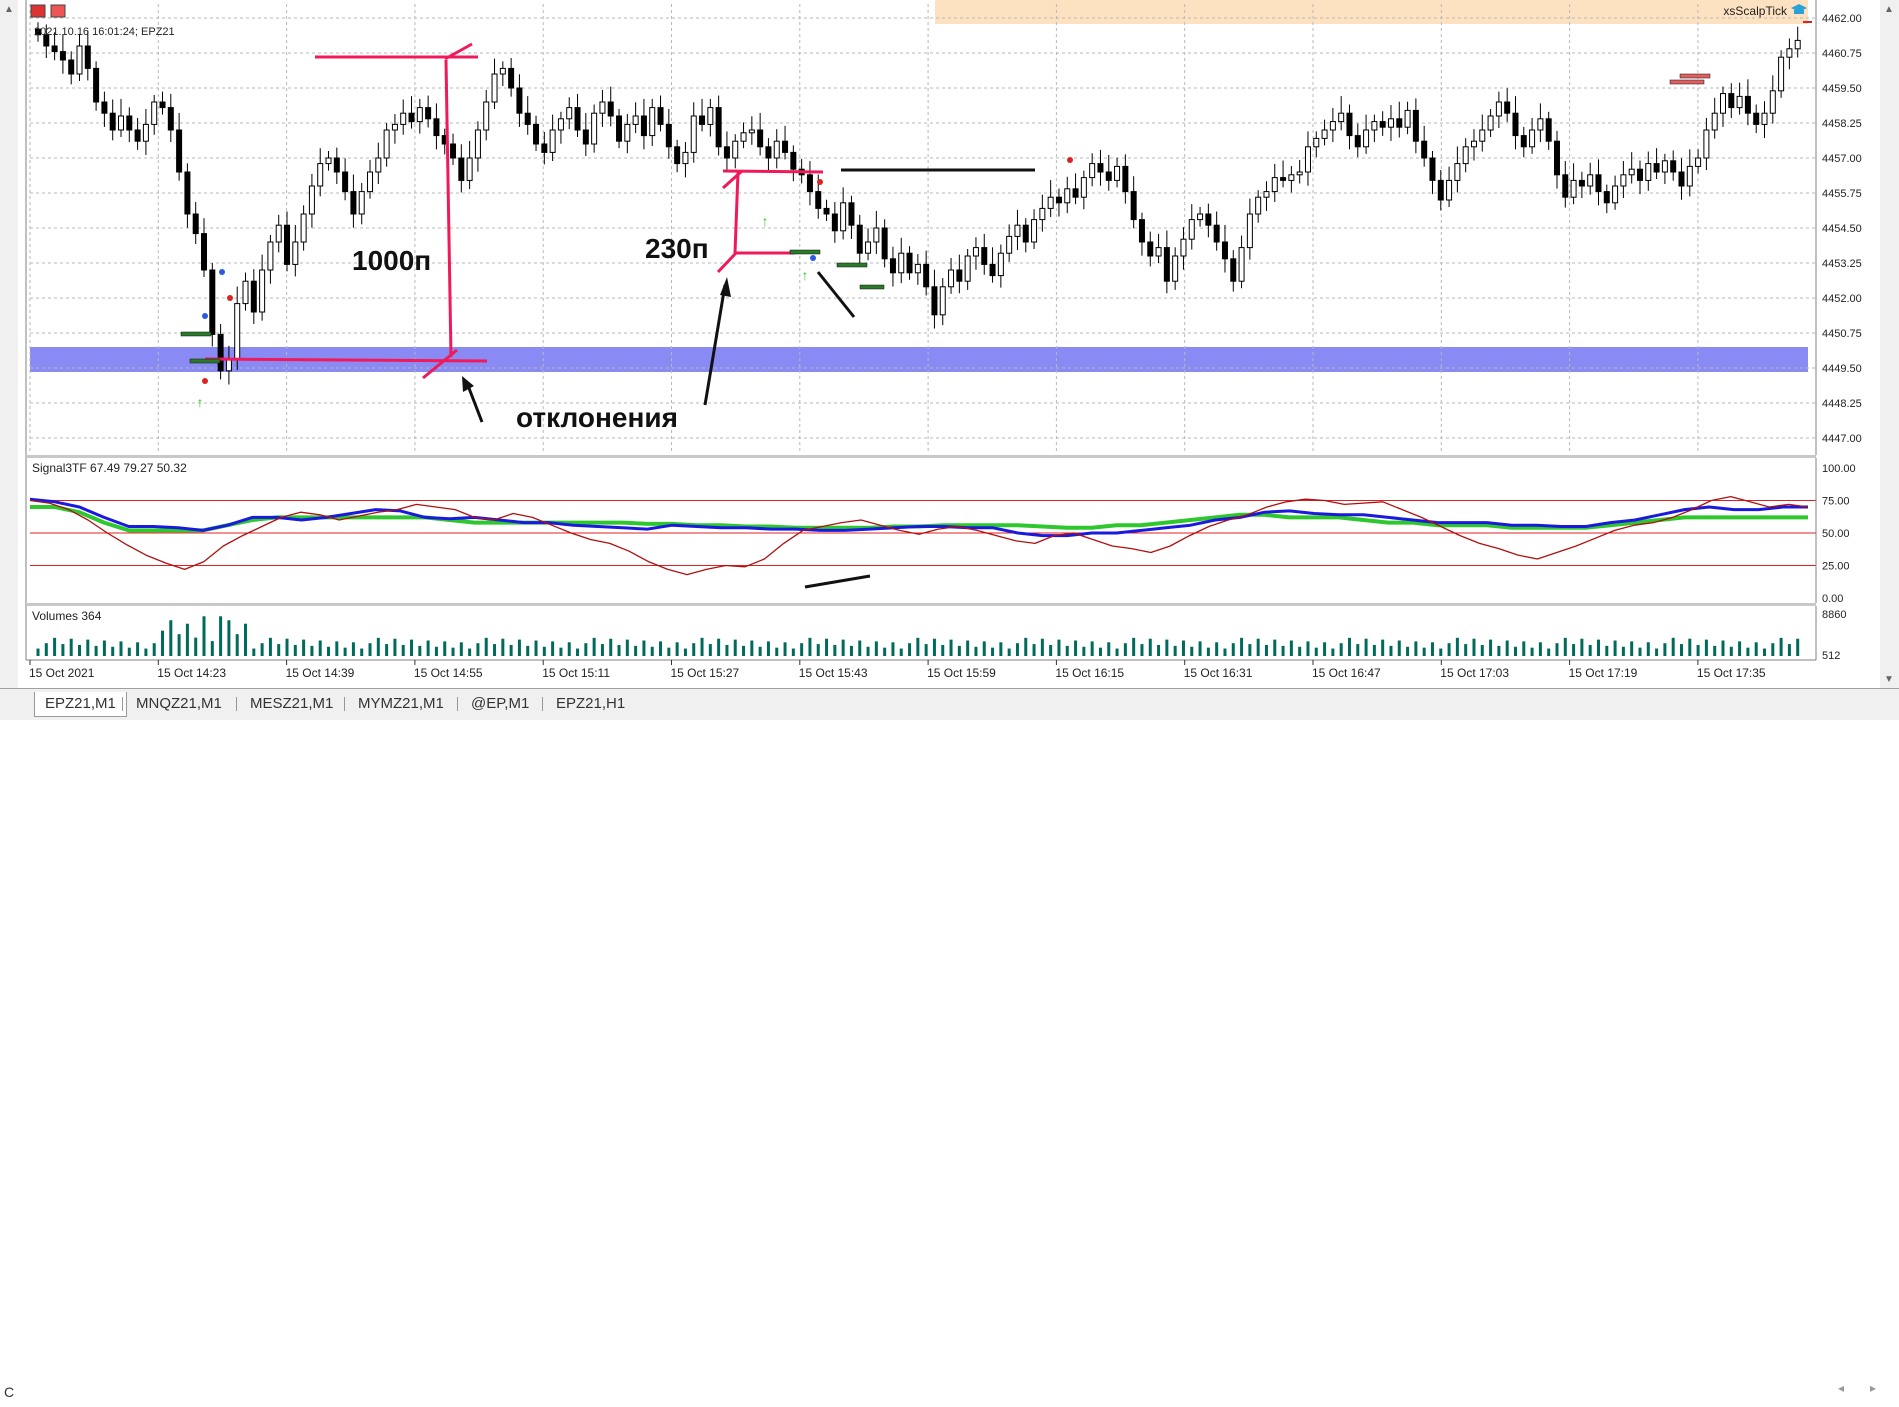  What do you see at coordinates (292, 703) in the screenshot?
I see `tab-mesz21-m1: MESZ21,M1` at bounding box center [292, 703].